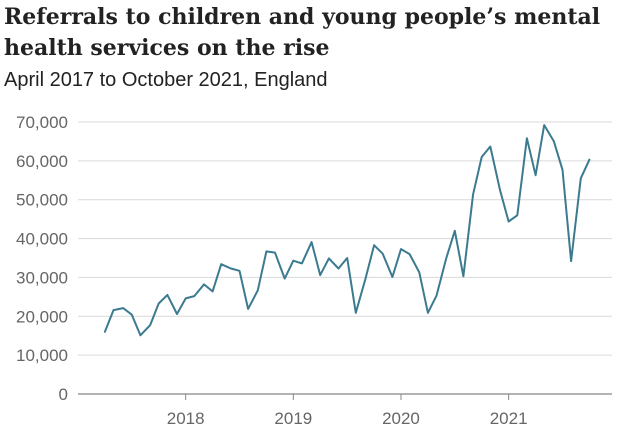 Image resolution: width=630 pixels, height=432 pixels. I want to click on x-axis-ticks: 2018 2019 2020 2021, so click(347, 411).